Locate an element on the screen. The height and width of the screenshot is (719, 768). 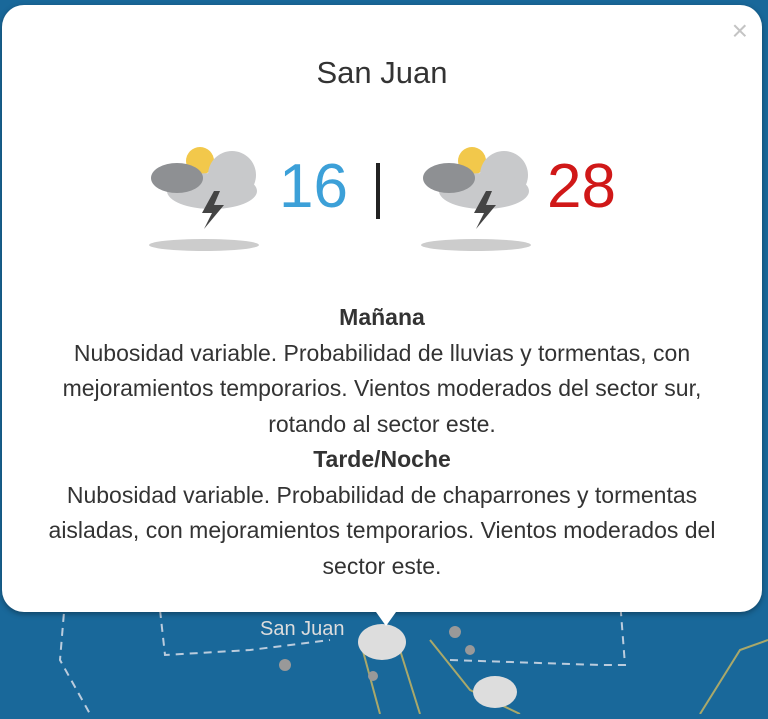
section-heading: Tarde/Noche is located at coordinates (382, 459).